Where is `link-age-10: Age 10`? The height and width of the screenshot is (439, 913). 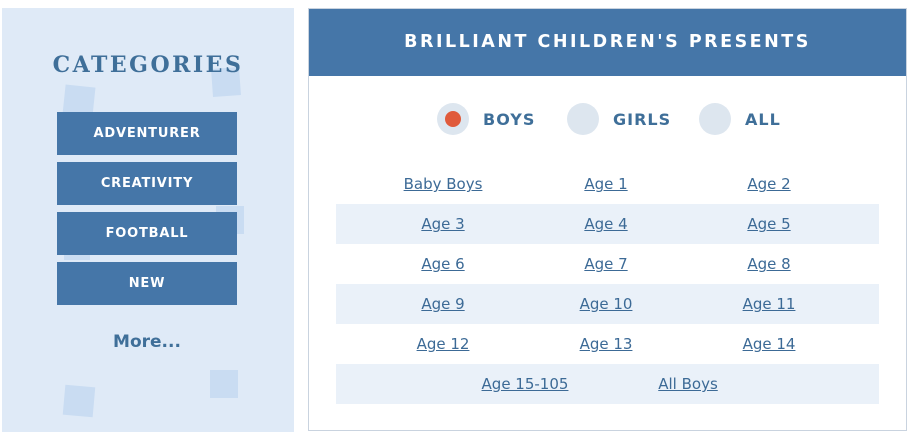
link-age-10: Age 10 is located at coordinates (606, 304).